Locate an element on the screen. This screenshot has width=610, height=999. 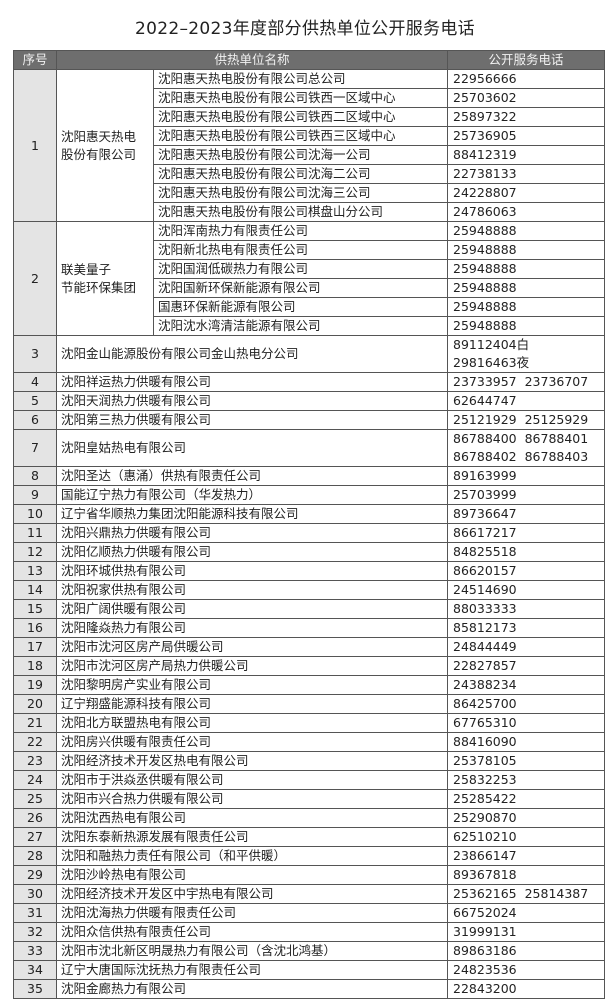
row-number: 25 is located at coordinates (35, 799).